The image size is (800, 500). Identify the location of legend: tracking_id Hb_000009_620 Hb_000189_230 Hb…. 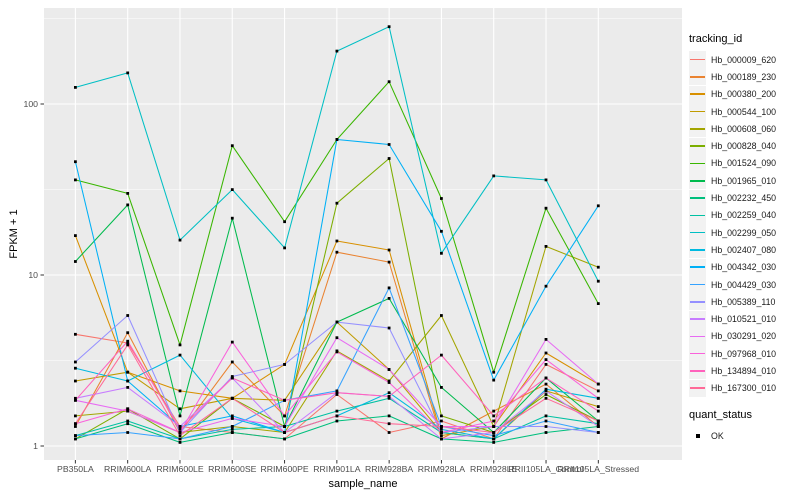
(742, 222).